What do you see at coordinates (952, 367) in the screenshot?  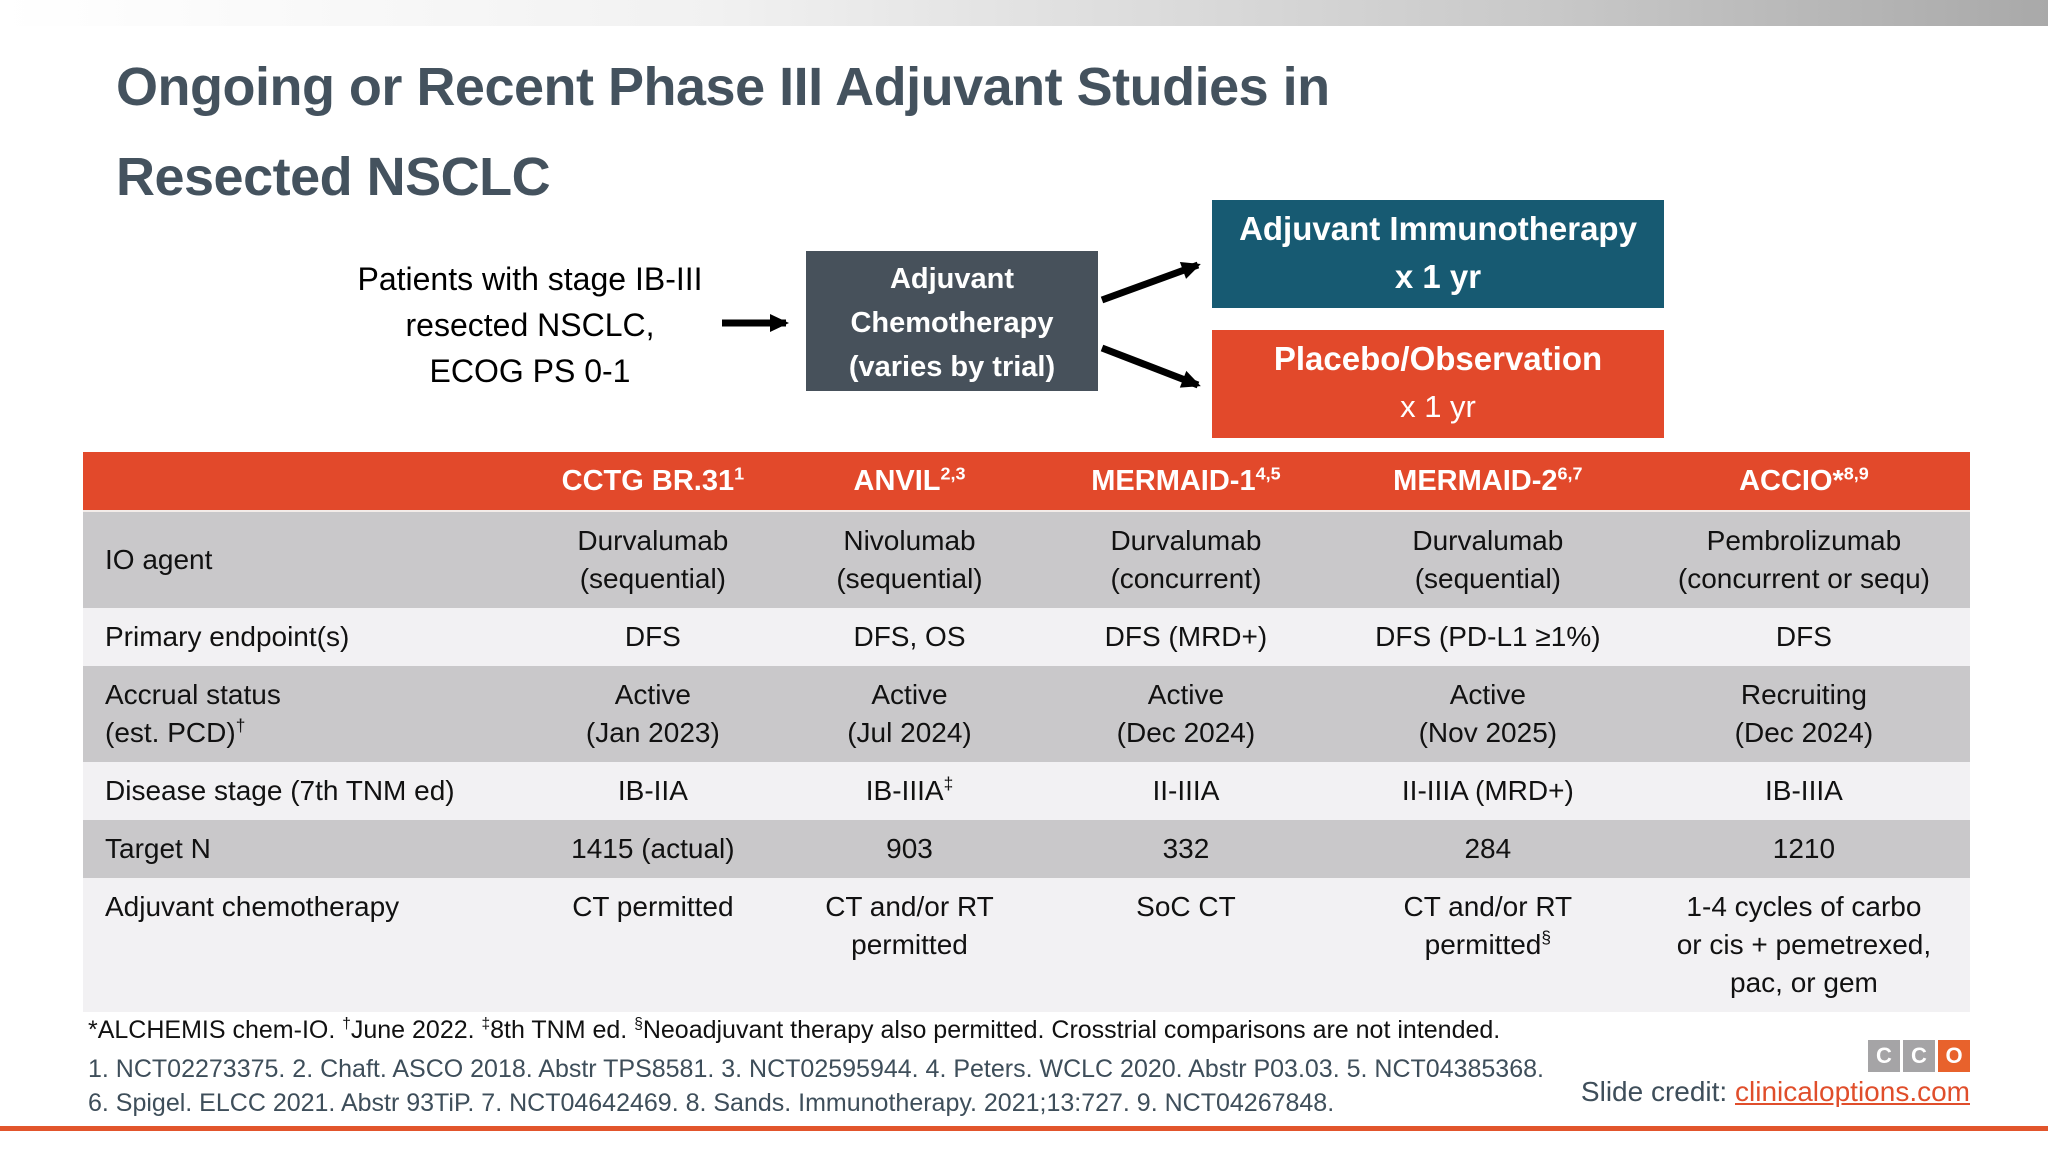 I see `chemo-box-line3: (varies by trial)` at bounding box center [952, 367].